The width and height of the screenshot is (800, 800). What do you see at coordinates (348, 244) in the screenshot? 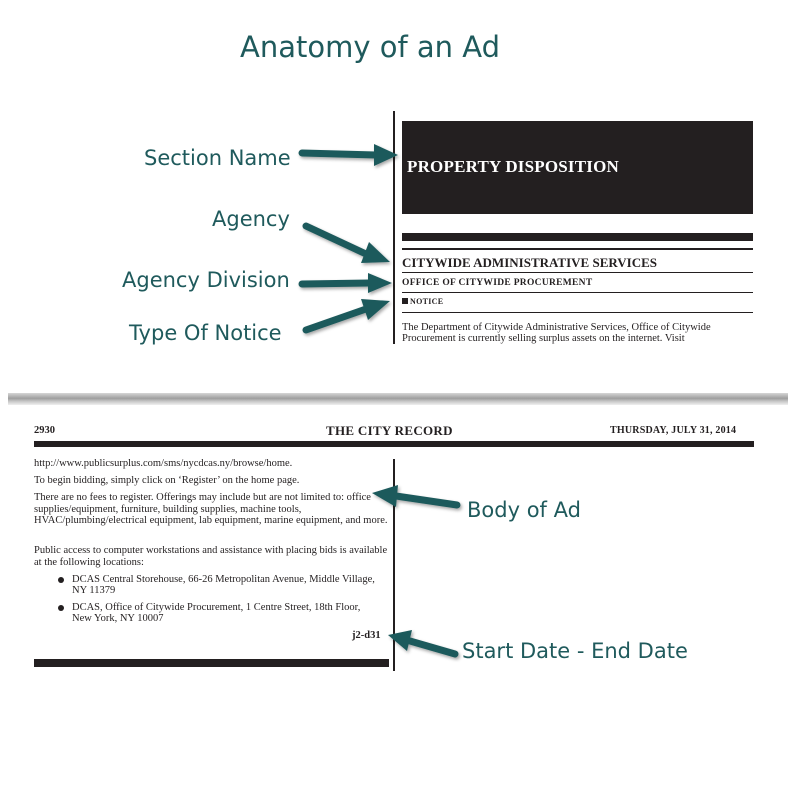
I see `arrow-agency-icon` at bounding box center [348, 244].